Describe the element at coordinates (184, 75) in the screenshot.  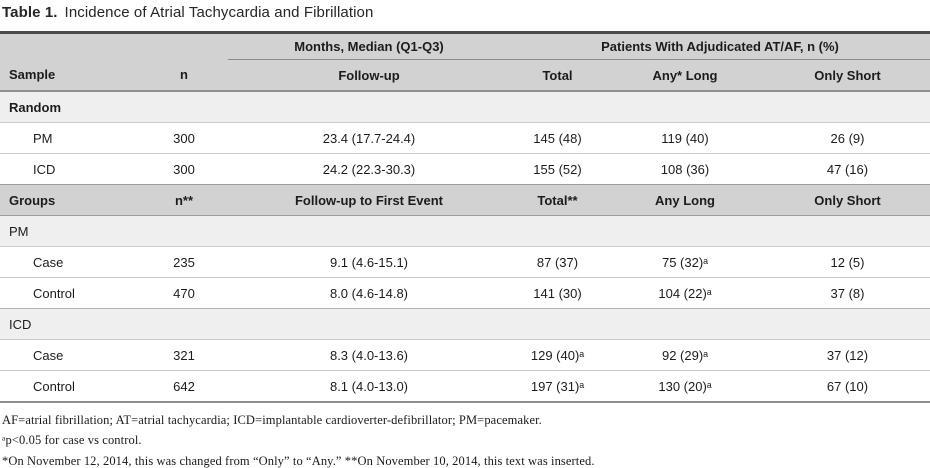
I see `column-header-n: n` at that location.